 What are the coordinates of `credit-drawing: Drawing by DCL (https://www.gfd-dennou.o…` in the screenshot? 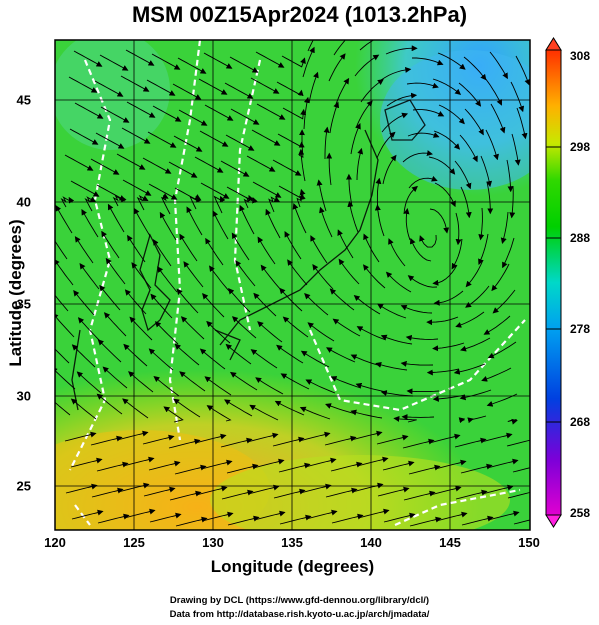 It's located at (299, 600).